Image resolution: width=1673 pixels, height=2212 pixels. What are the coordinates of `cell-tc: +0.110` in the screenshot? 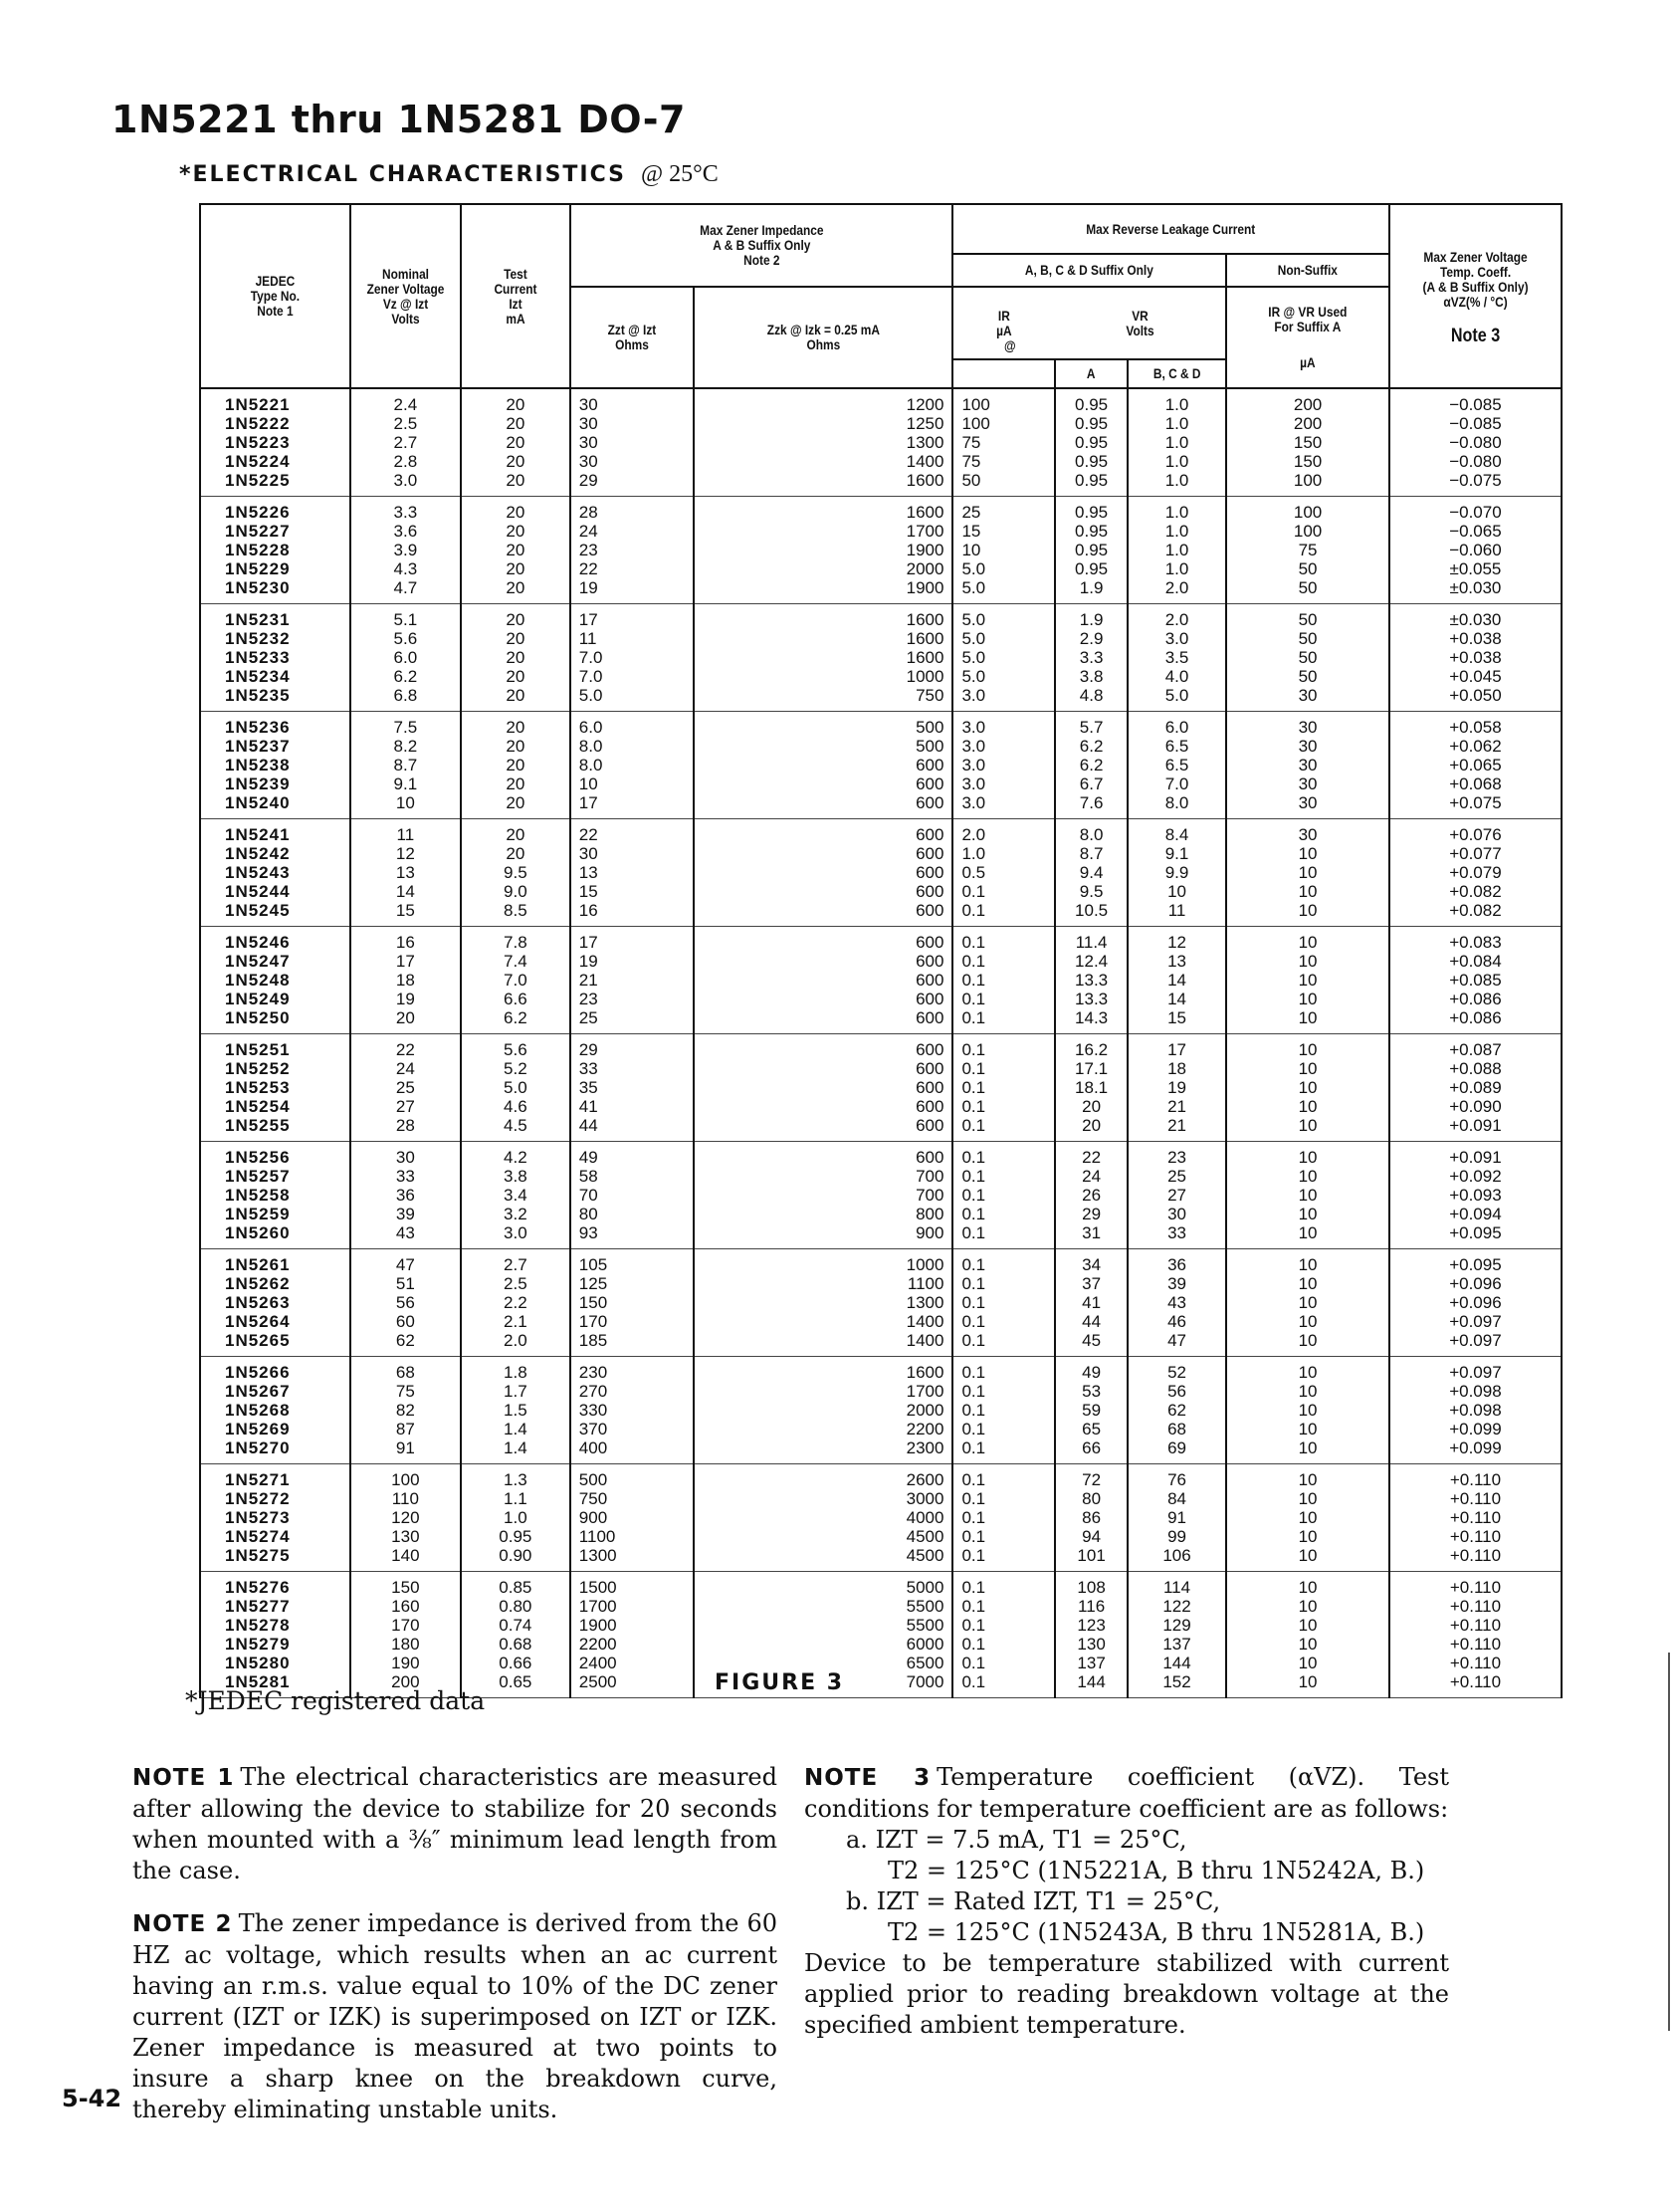 It's located at (1475, 1644).